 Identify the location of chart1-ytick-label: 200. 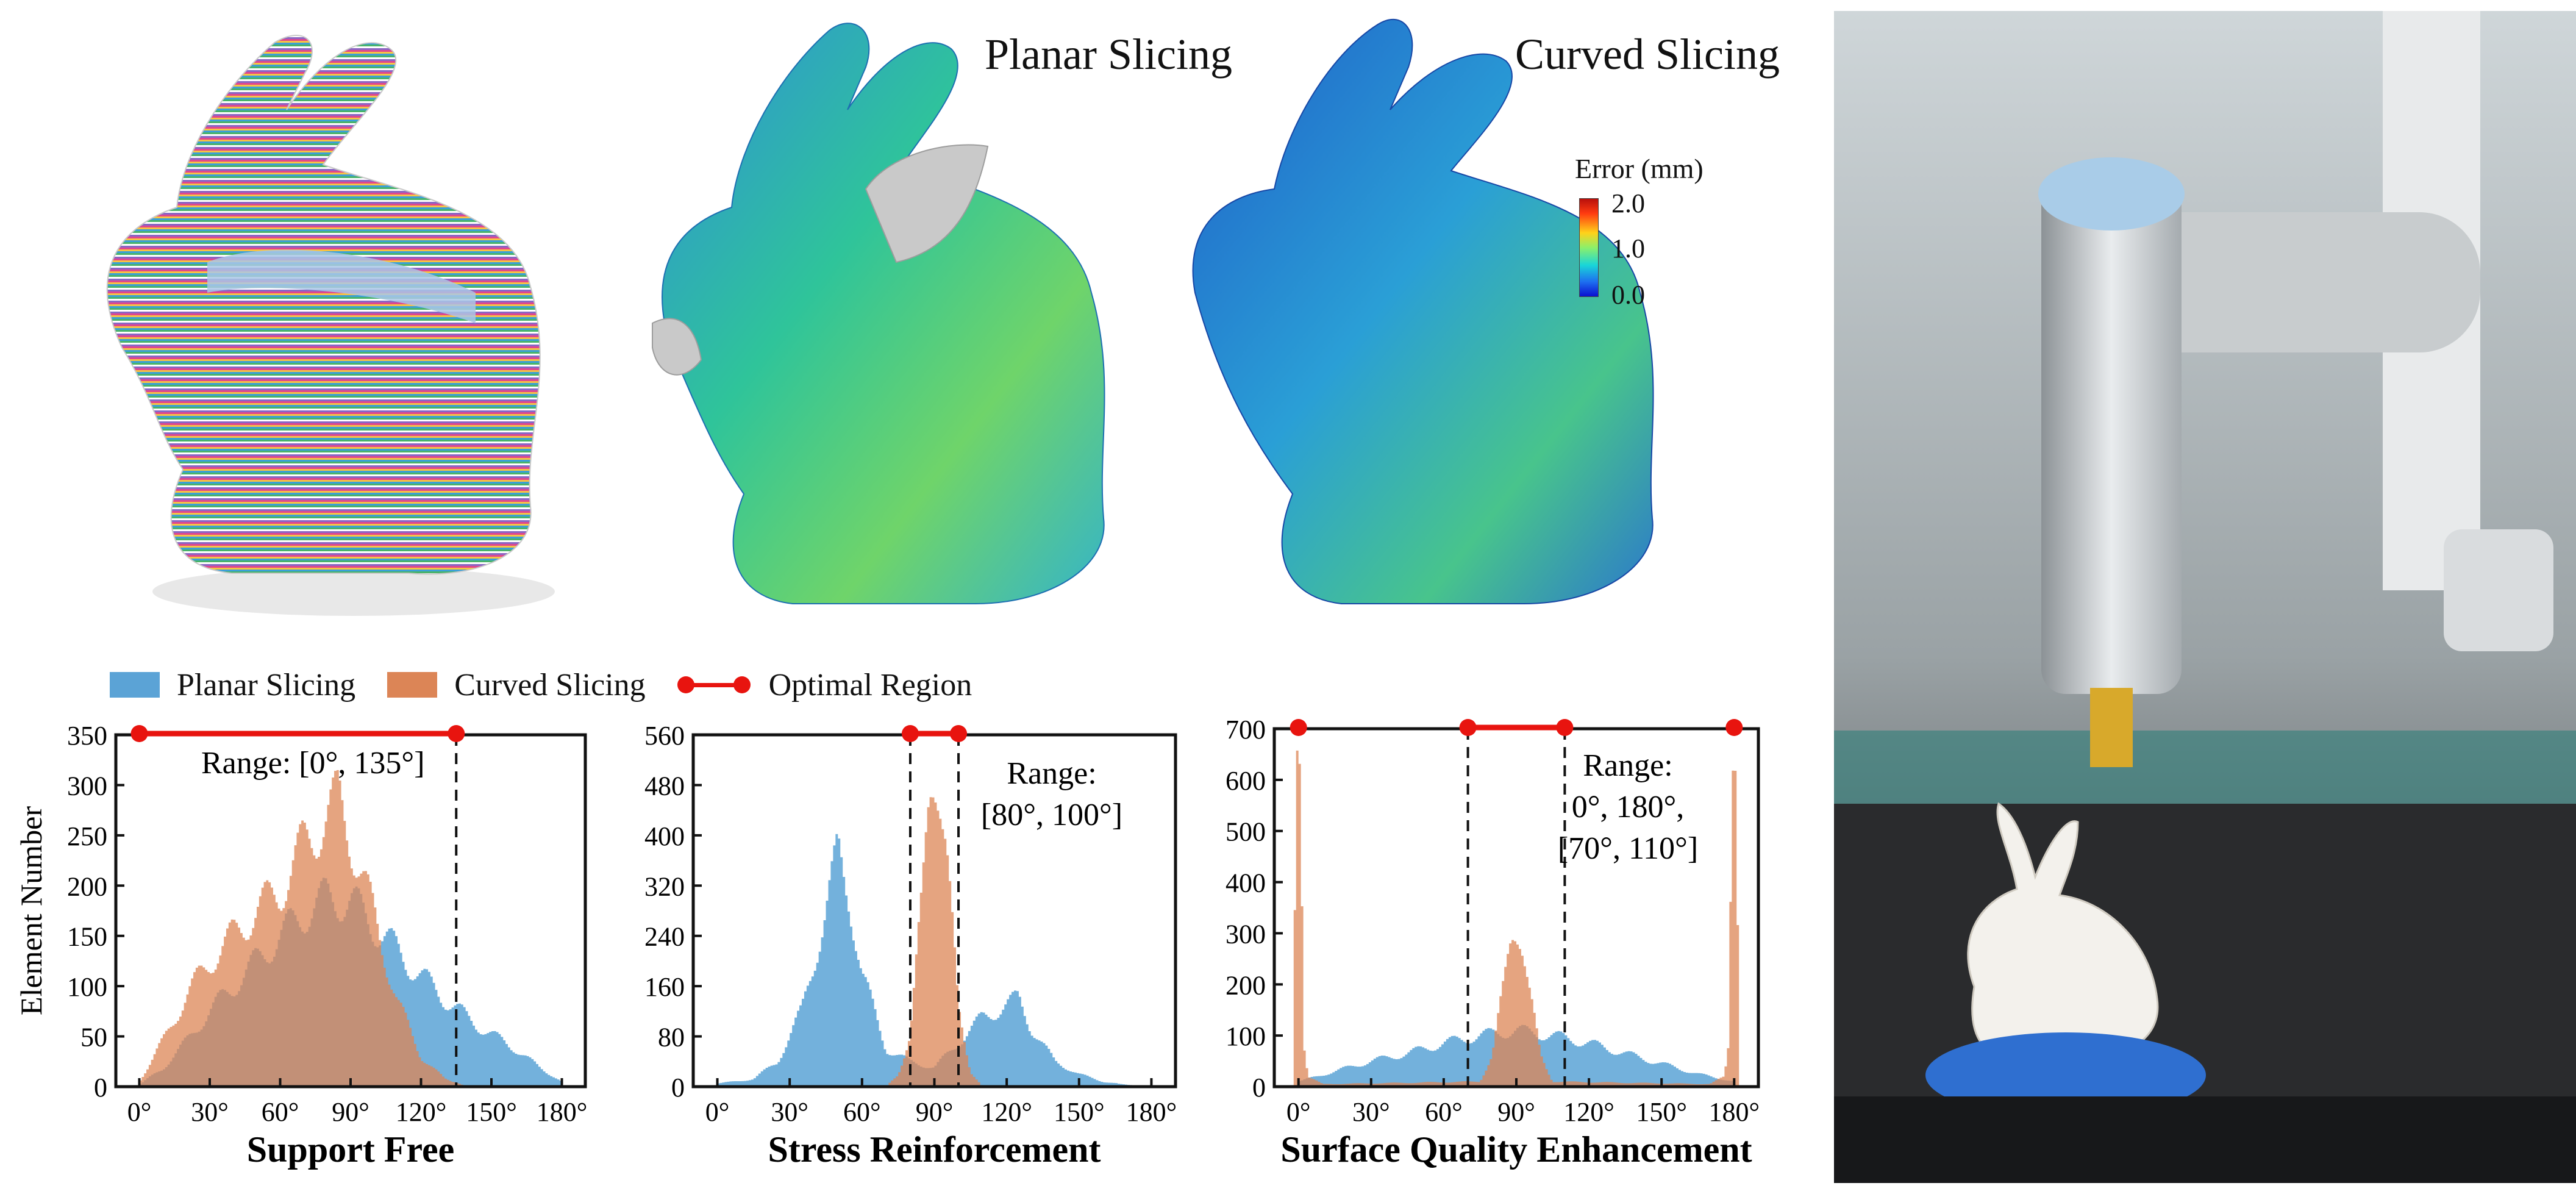
(87, 886).